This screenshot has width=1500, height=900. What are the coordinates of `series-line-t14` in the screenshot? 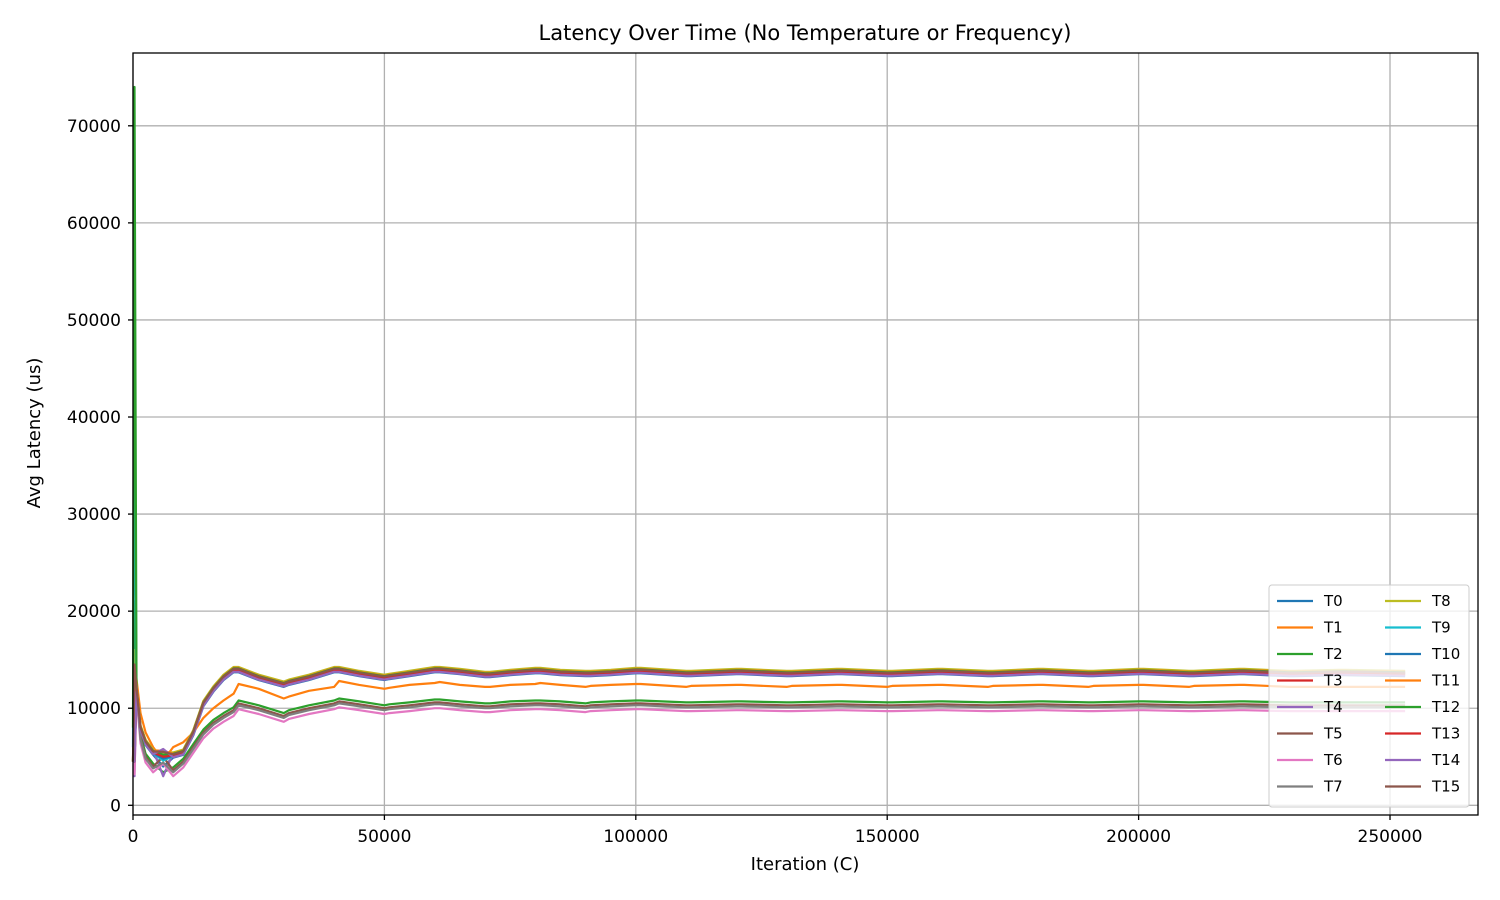 It's located at (769, 716).